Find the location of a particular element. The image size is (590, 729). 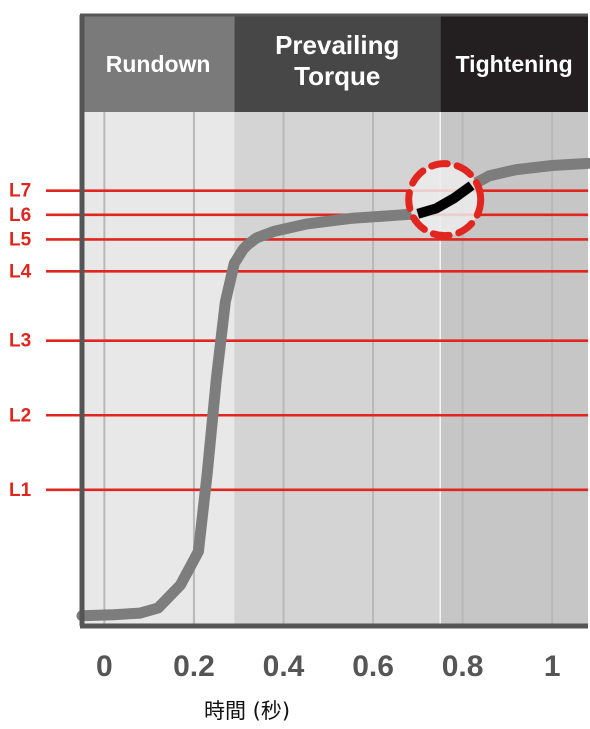

highlight-segment is located at coordinates (445, 200).